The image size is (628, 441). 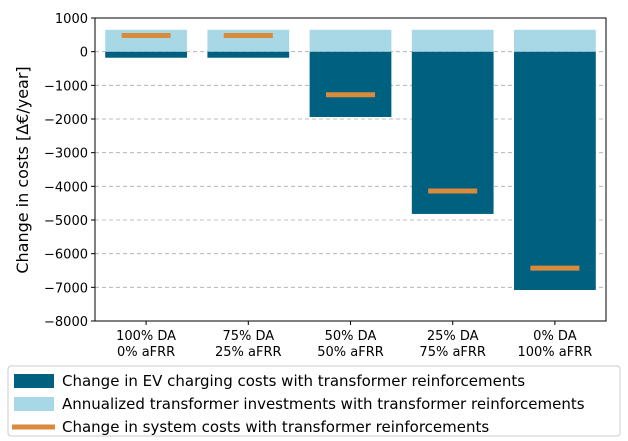 What do you see at coordinates (71, 19) in the screenshot?
I see `y-tick-label: 1000` at bounding box center [71, 19].